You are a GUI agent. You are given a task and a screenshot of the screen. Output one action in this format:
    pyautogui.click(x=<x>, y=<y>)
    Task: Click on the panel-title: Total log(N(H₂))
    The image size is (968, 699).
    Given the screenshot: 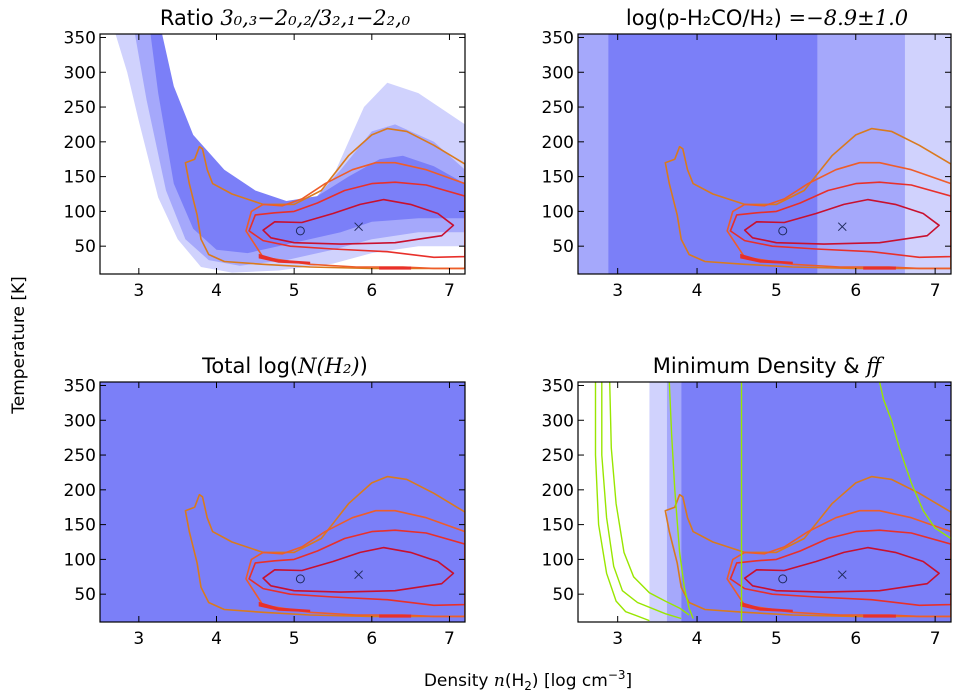 What is the action you would take?
    pyautogui.click(x=284, y=366)
    